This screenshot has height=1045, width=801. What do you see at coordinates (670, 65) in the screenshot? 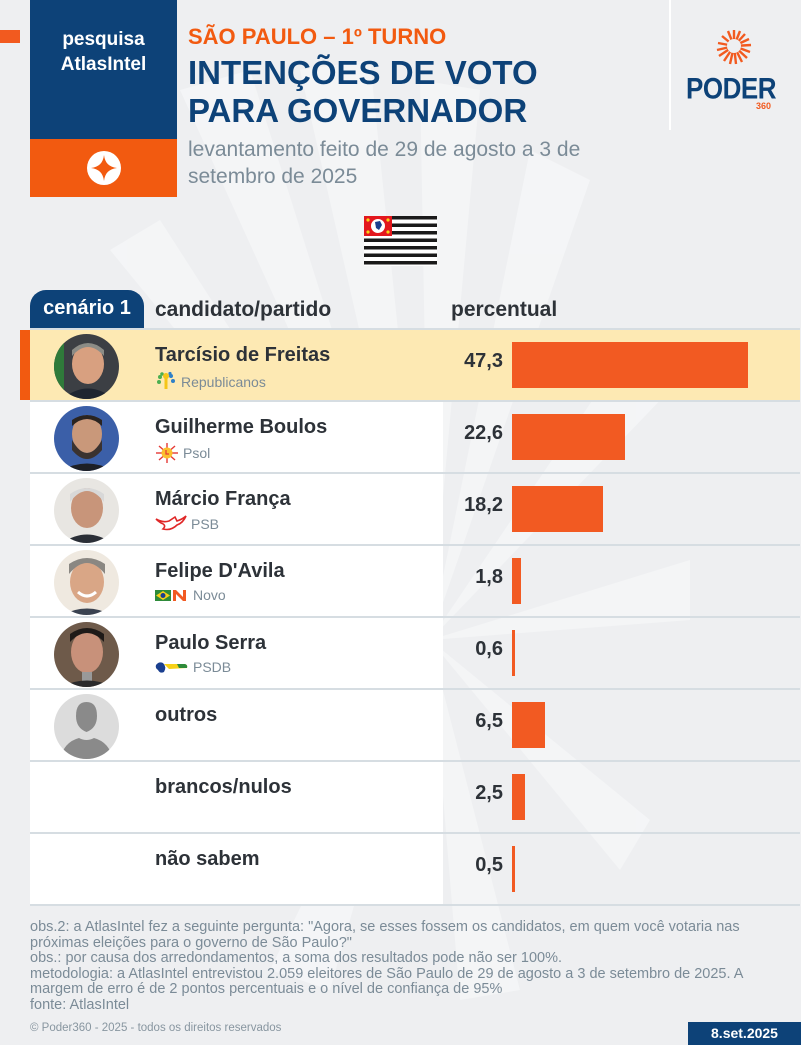
I see `header-divider` at bounding box center [670, 65].